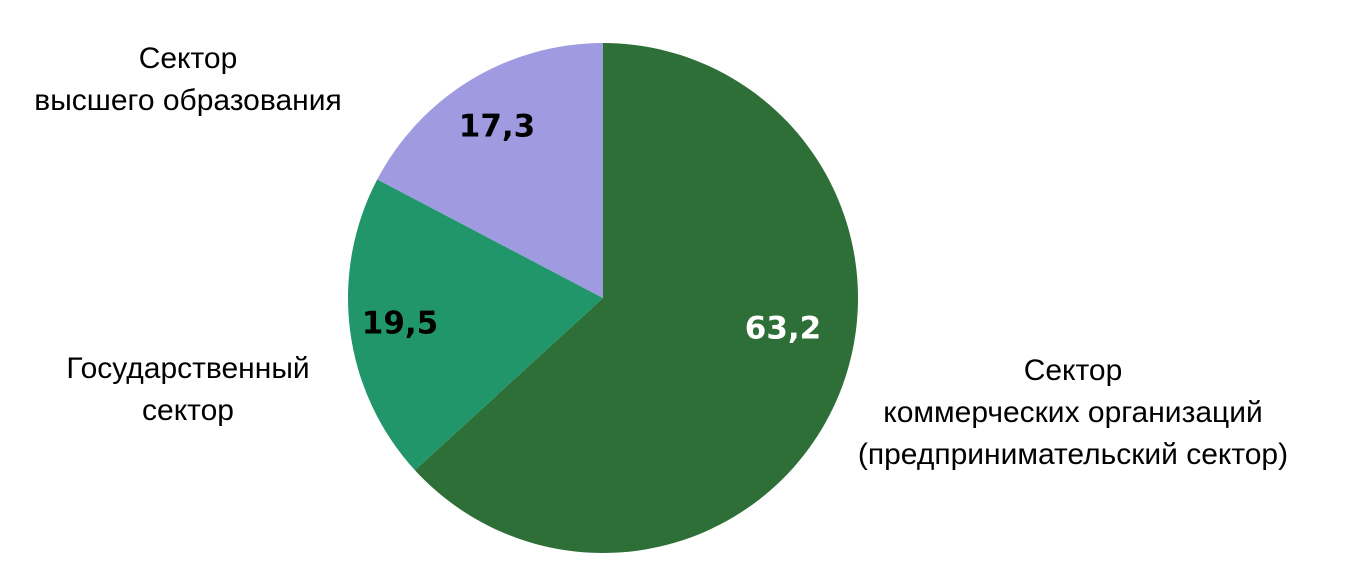 Image resolution: width=1350 pixels, height=575 pixels. Describe the element at coordinates (400, 324) in the screenshot. I see `data-label: 19,5` at that location.